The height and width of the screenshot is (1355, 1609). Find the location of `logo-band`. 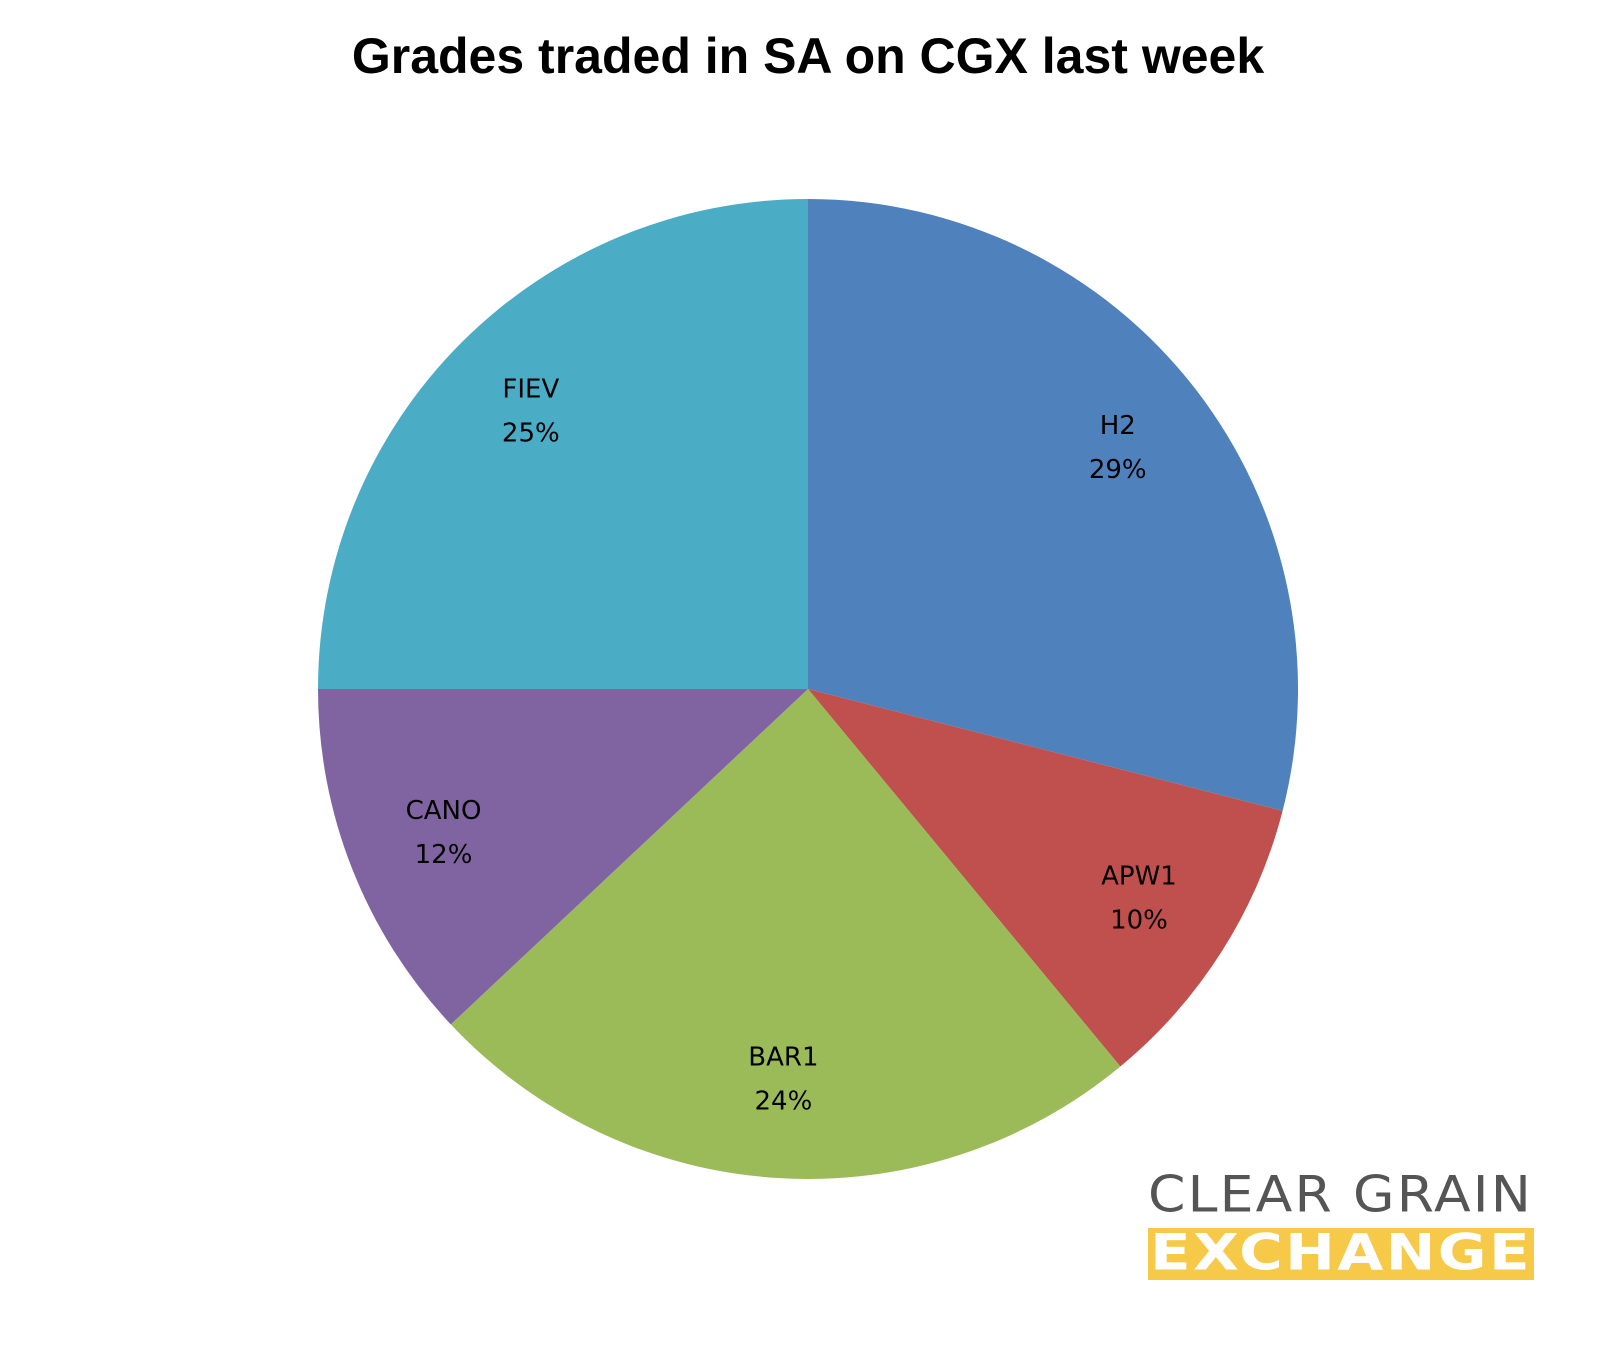

logo-band is located at coordinates (1341, 1254).